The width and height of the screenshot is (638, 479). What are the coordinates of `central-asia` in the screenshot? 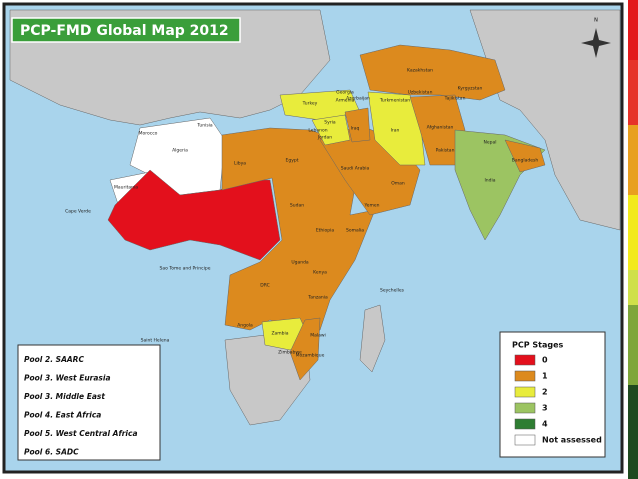 It's located at (432, 72).